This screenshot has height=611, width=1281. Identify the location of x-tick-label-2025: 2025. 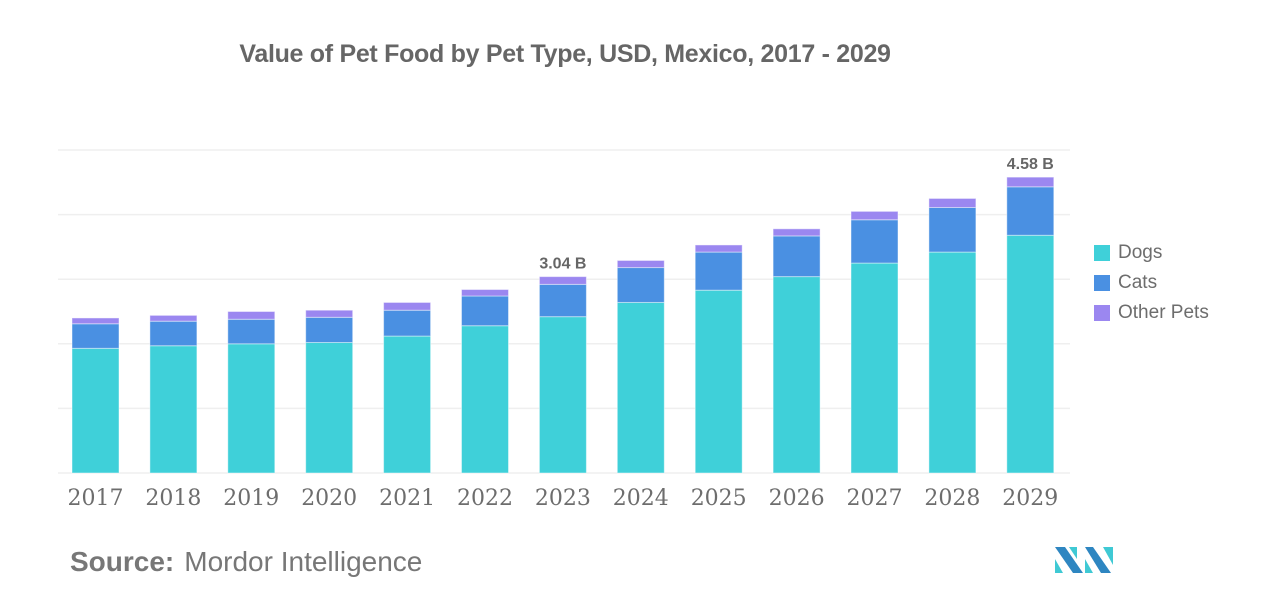
(719, 498).